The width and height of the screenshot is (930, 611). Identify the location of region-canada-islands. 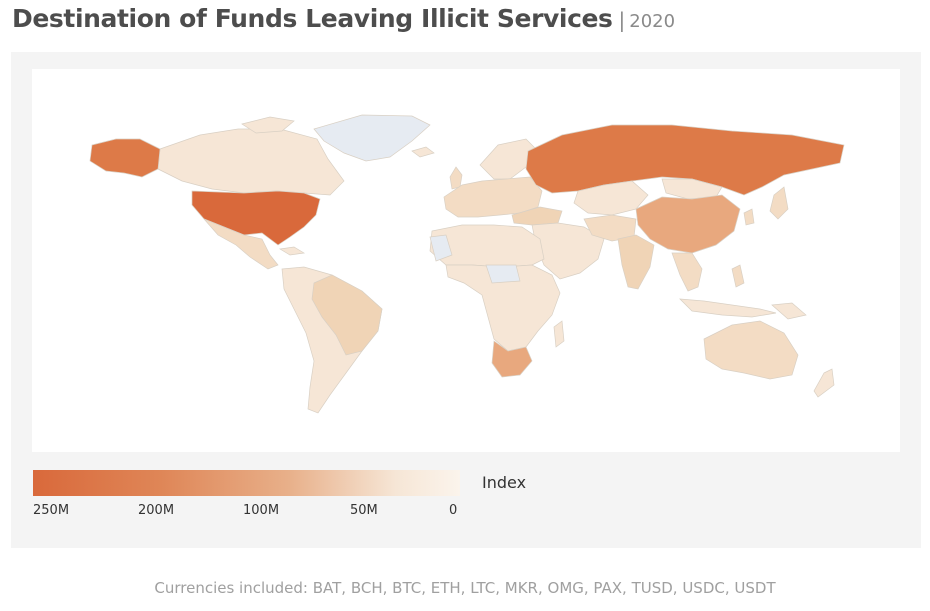
(268, 125).